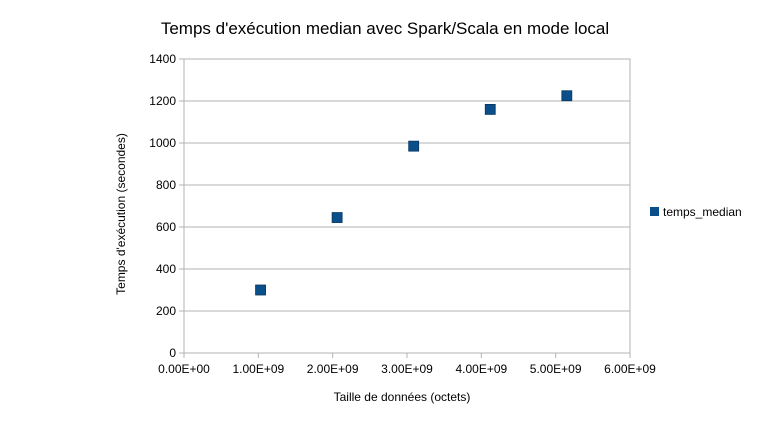 The image size is (770, 423). Describe the element at coordinates (166, 185) in the screenshot. I see `y-tick-label: 800` at that location.